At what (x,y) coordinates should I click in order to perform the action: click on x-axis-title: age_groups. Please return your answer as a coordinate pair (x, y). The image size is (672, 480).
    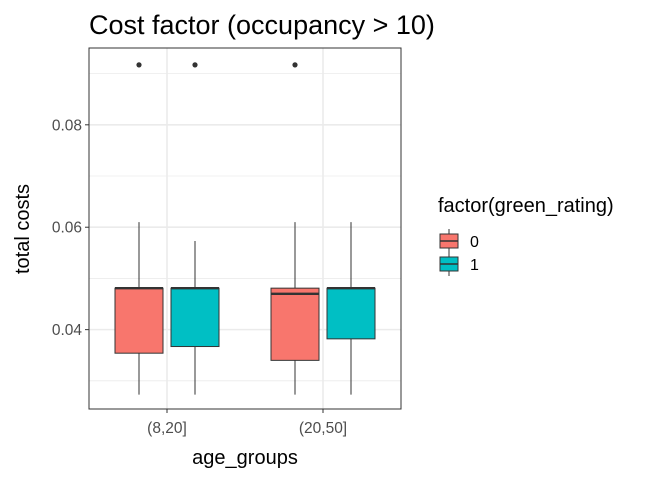
    Looking at the image, I should click on (245, 458).